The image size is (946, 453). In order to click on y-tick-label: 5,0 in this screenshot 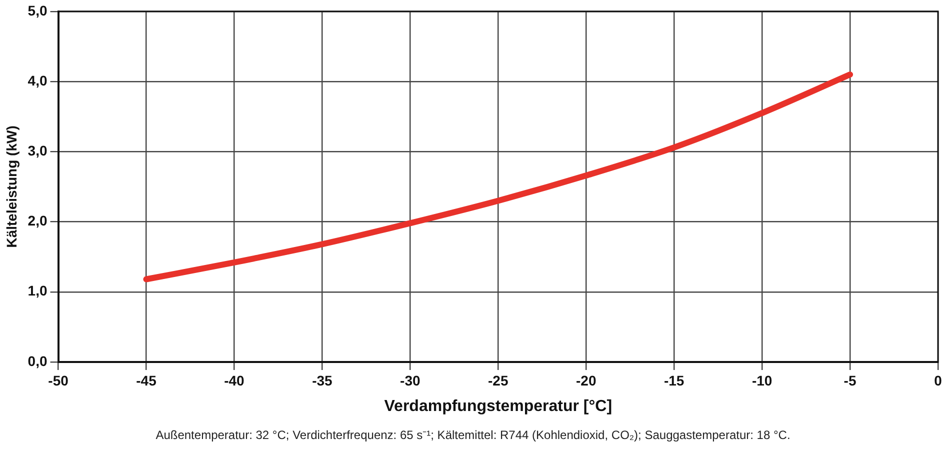, I will do `click(38, 10)`.